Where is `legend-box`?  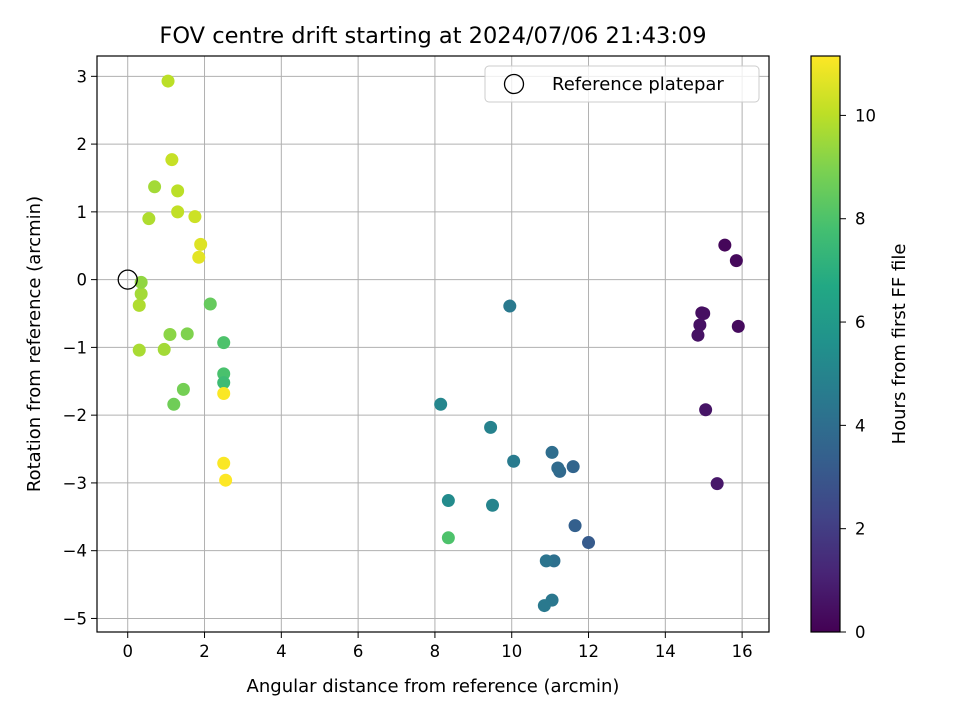 legend-box is located at coordinates (622, 84).